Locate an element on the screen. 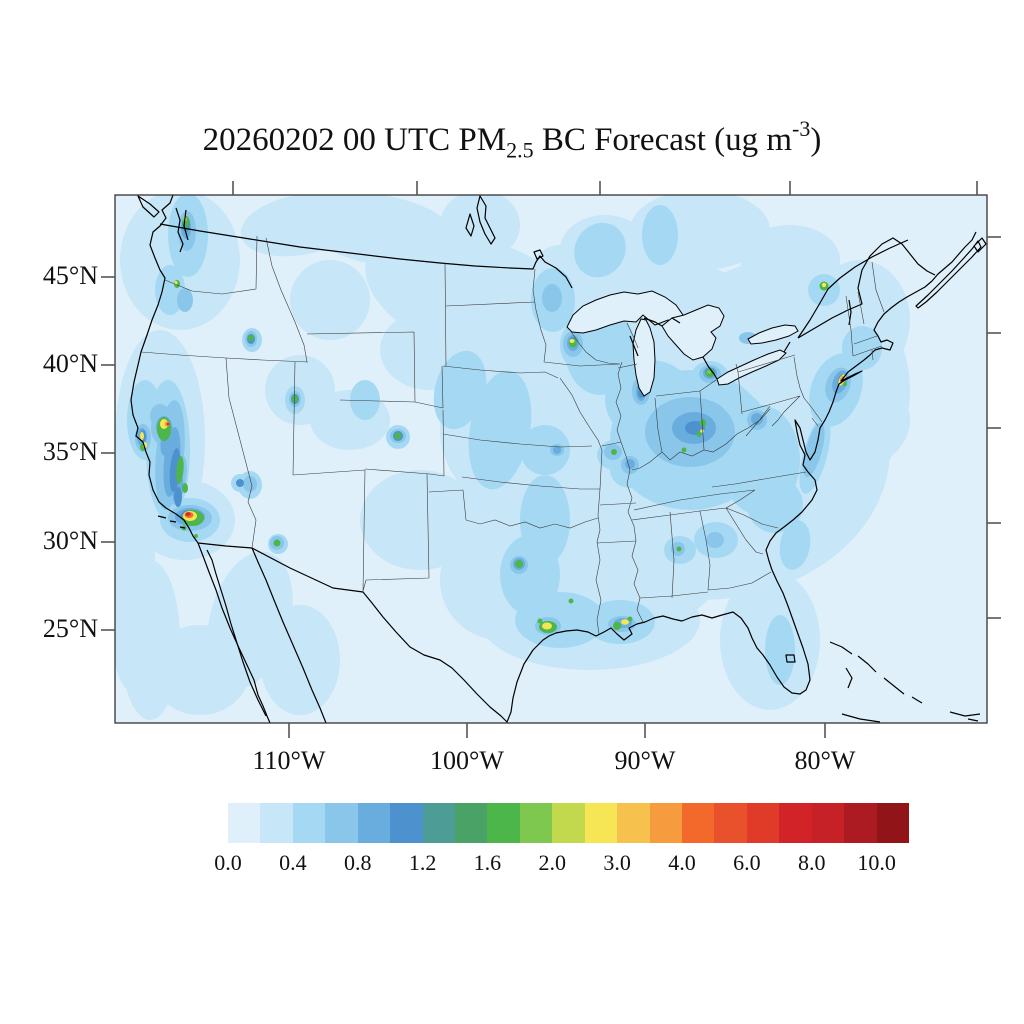  colorbar is located at coordinates (569, 823).